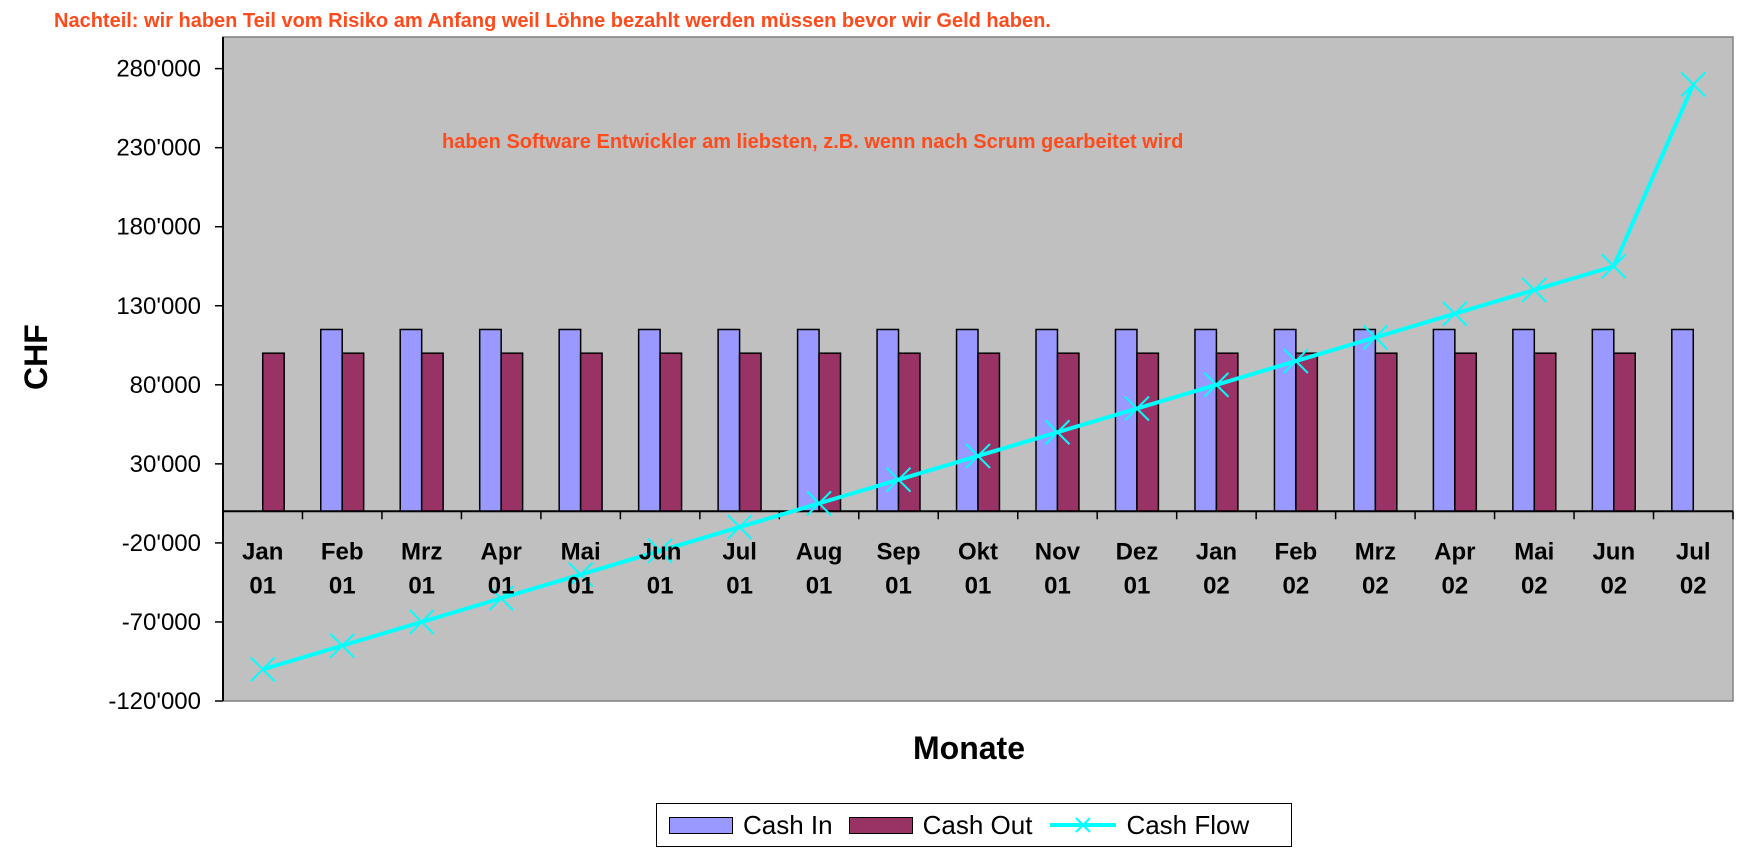  I want to click on y-tick-label: 30'000, so click(165, 464).